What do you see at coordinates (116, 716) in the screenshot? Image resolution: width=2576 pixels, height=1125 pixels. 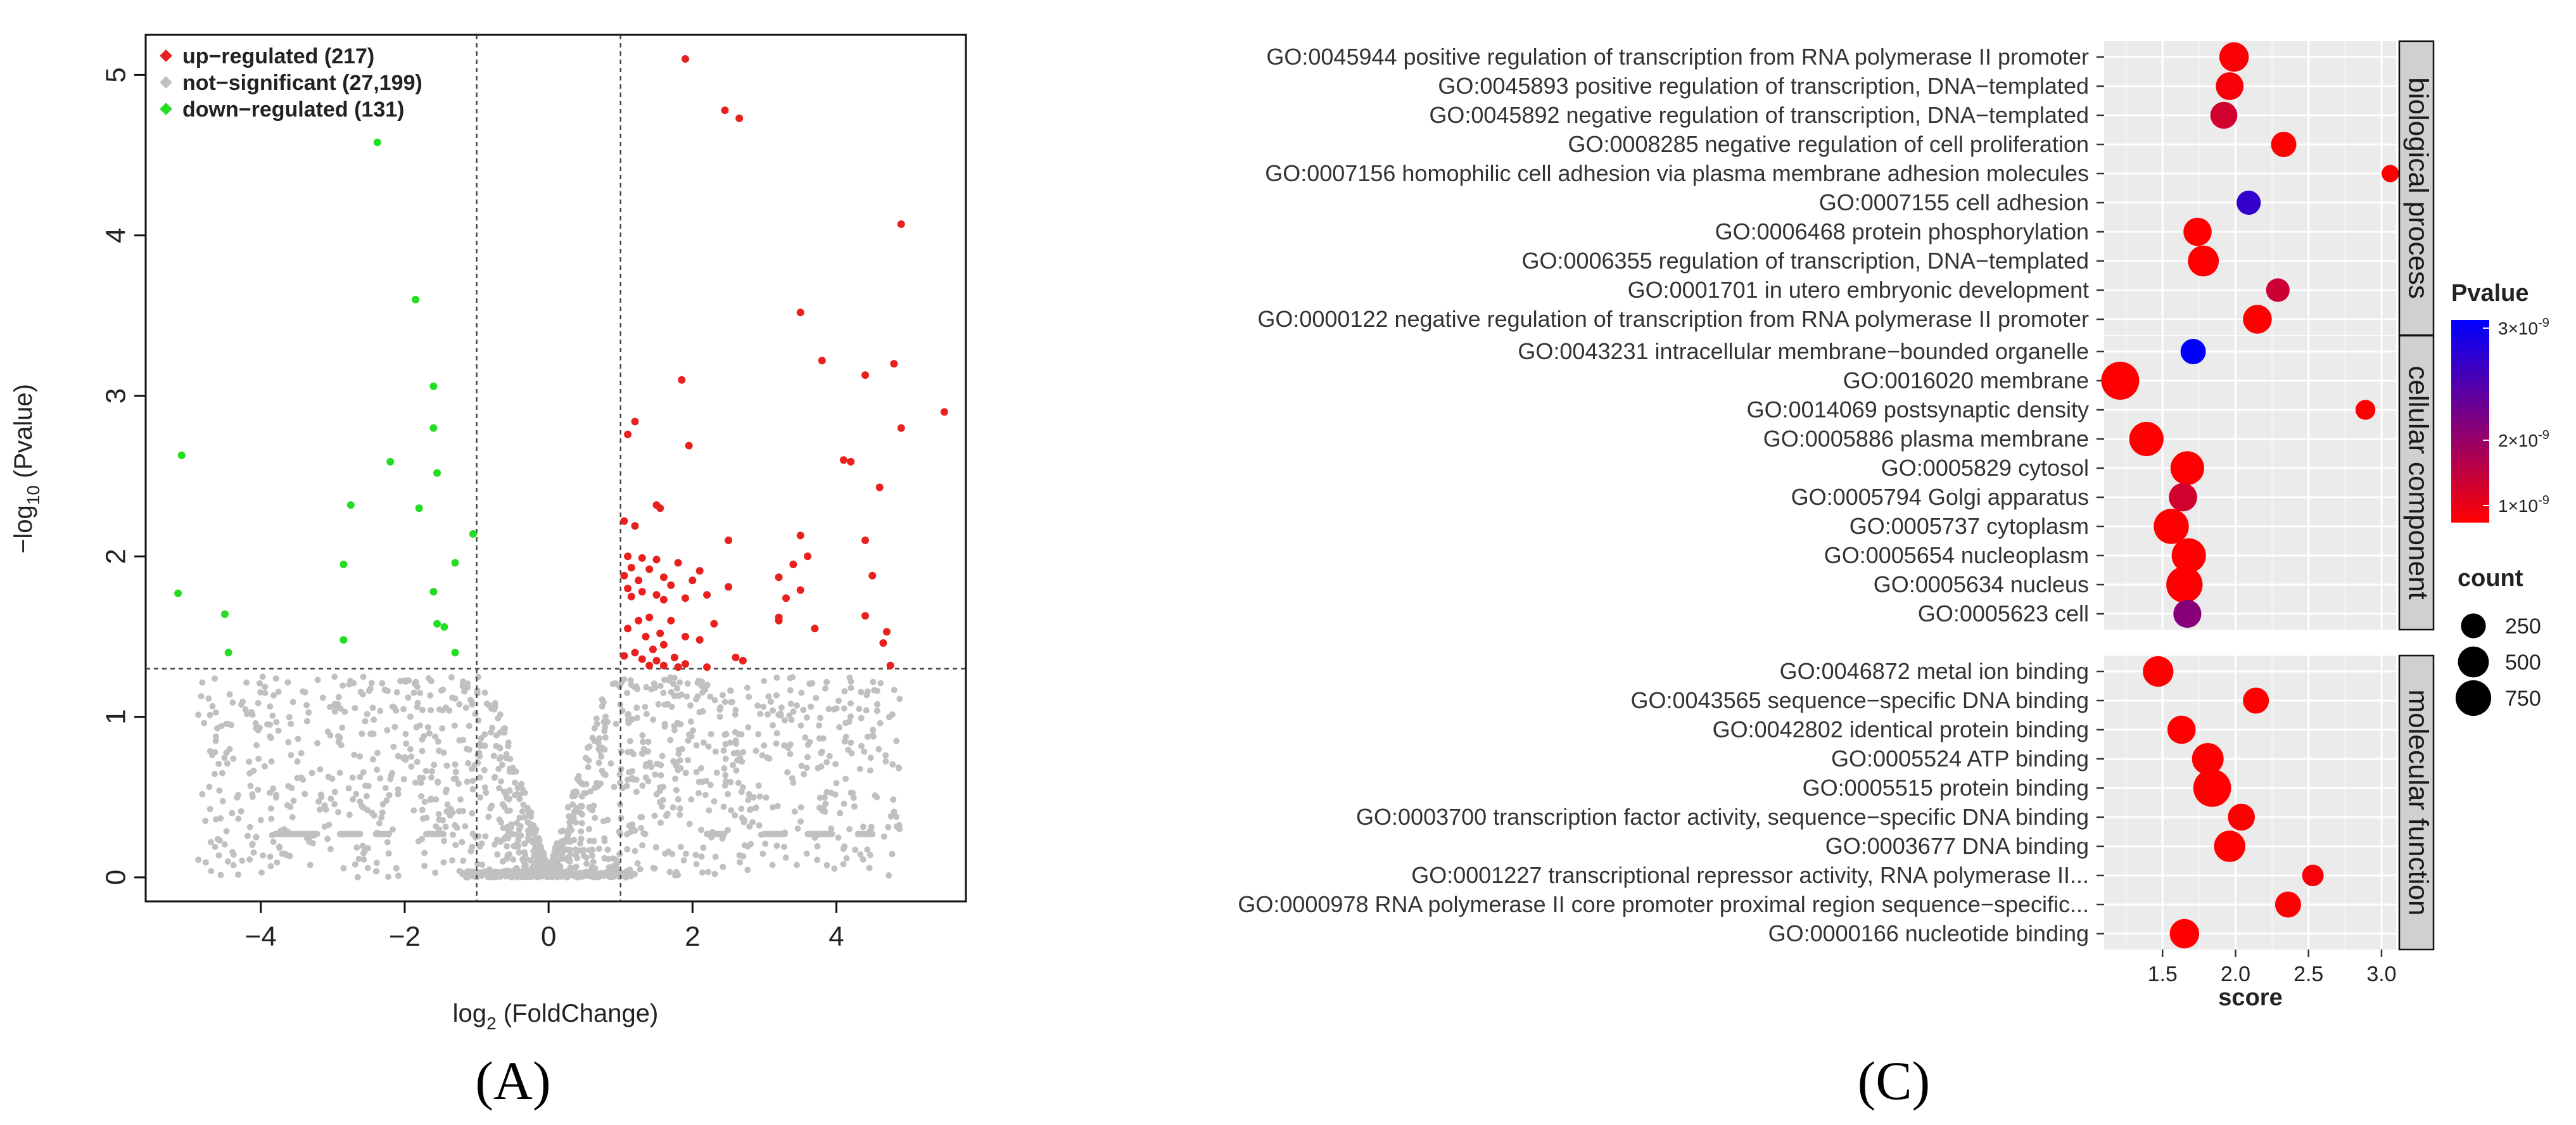 I see `y-tick-label: 1` at bounding box center [116, 716].